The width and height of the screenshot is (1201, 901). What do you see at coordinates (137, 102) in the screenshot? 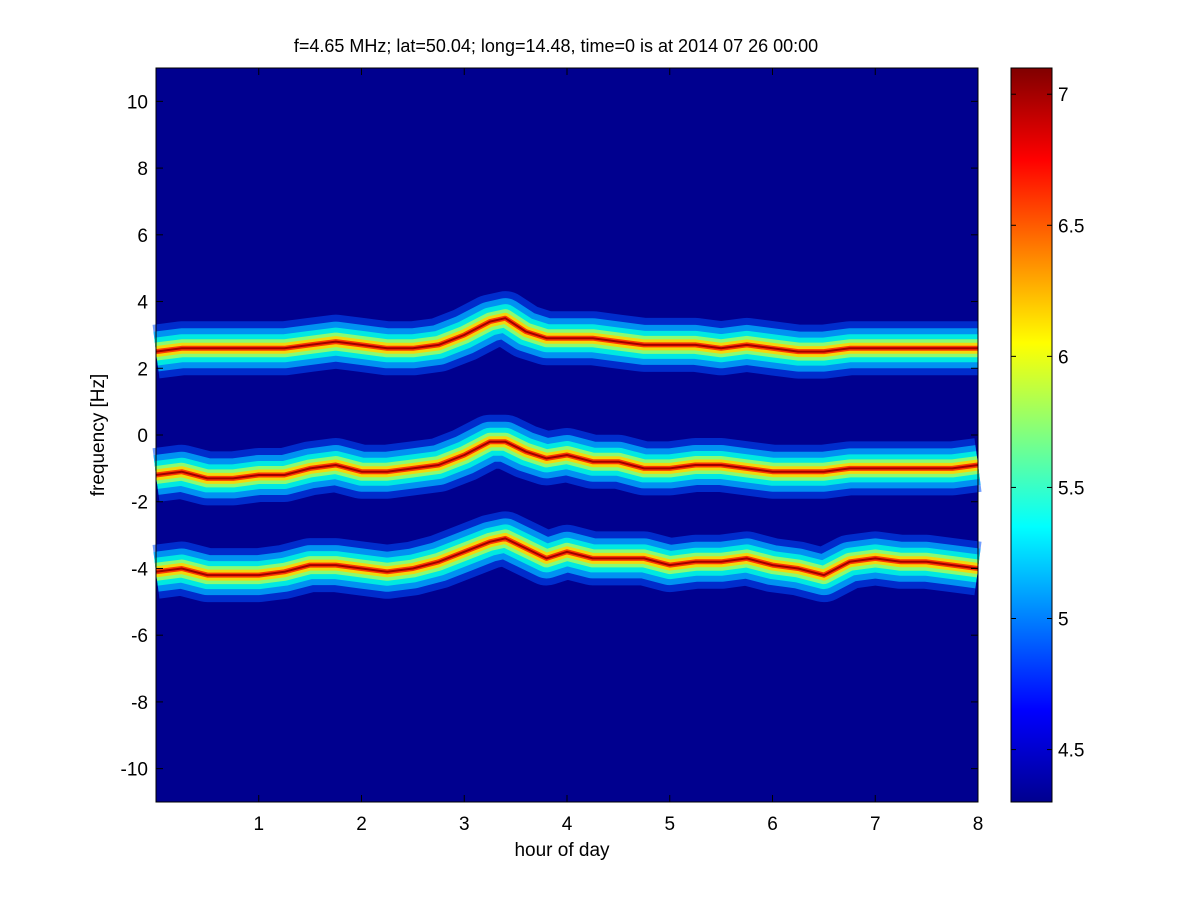
I see `y-tick-label: 10` at bounding box center [137, 102].